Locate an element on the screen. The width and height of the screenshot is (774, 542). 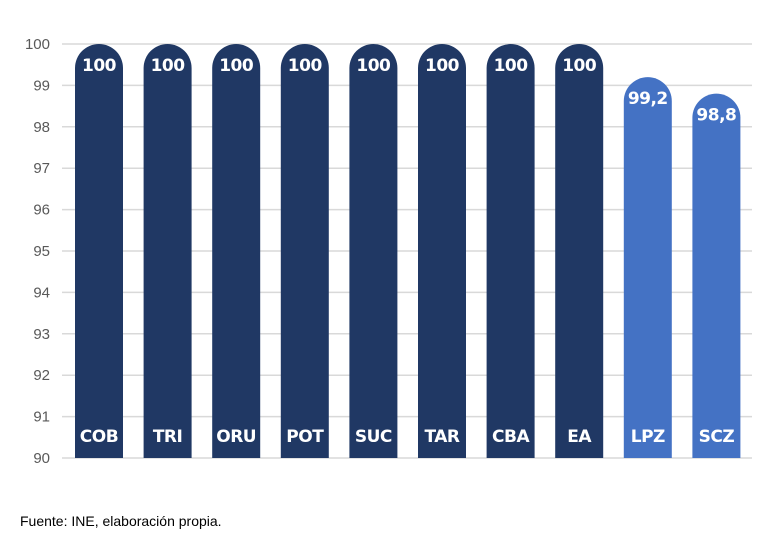
y-tick-label: 100 is located at coordinates (37, 44).